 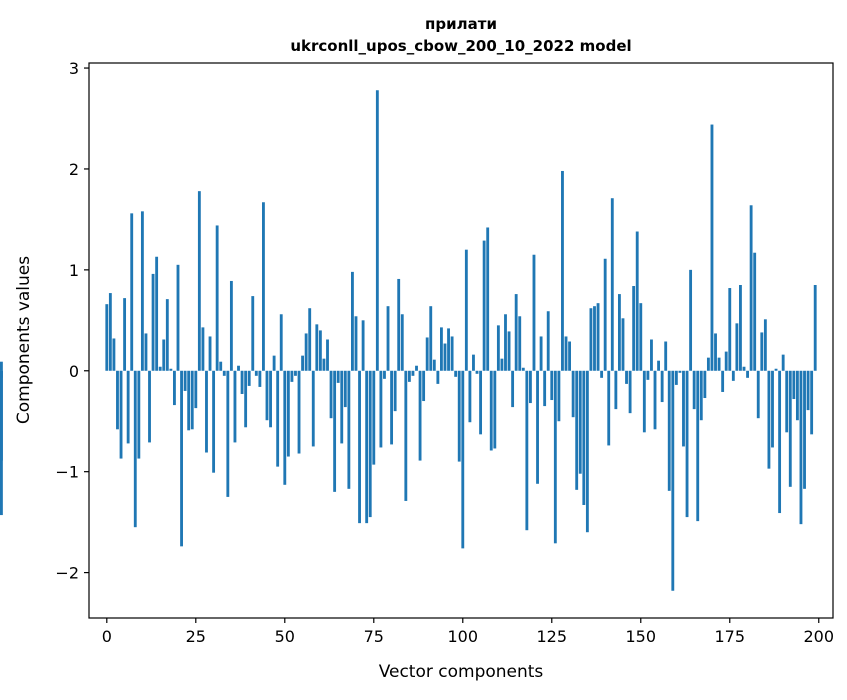 I want to click on x-tick-label: 100, so click(x=463, y=636).